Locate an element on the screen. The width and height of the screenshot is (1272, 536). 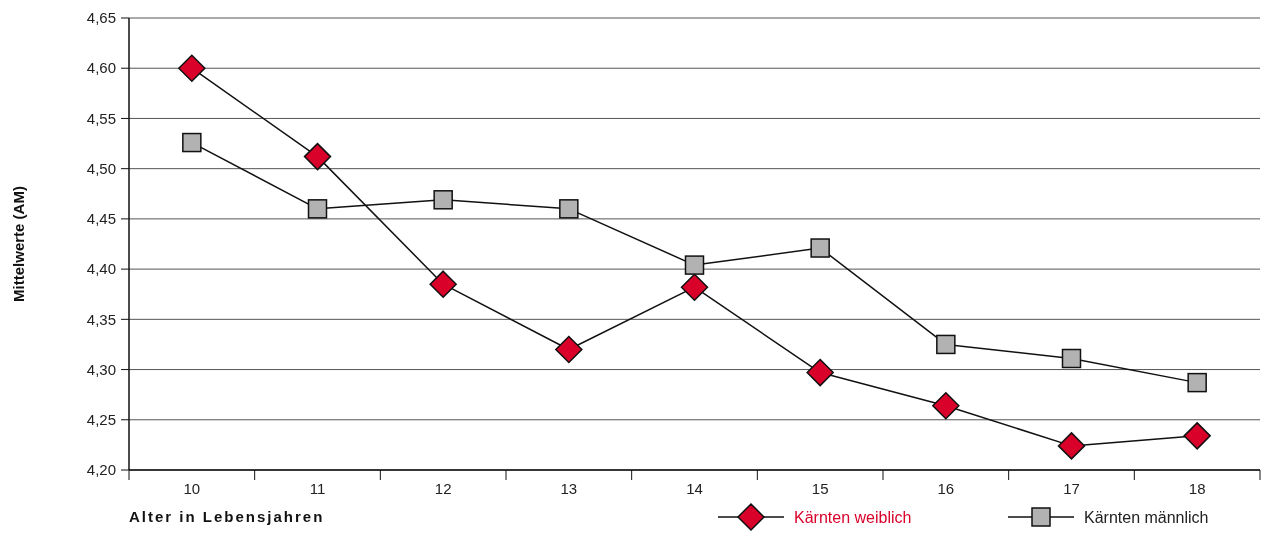
x-tick-label: 11 is located at coordinates (317, 488).